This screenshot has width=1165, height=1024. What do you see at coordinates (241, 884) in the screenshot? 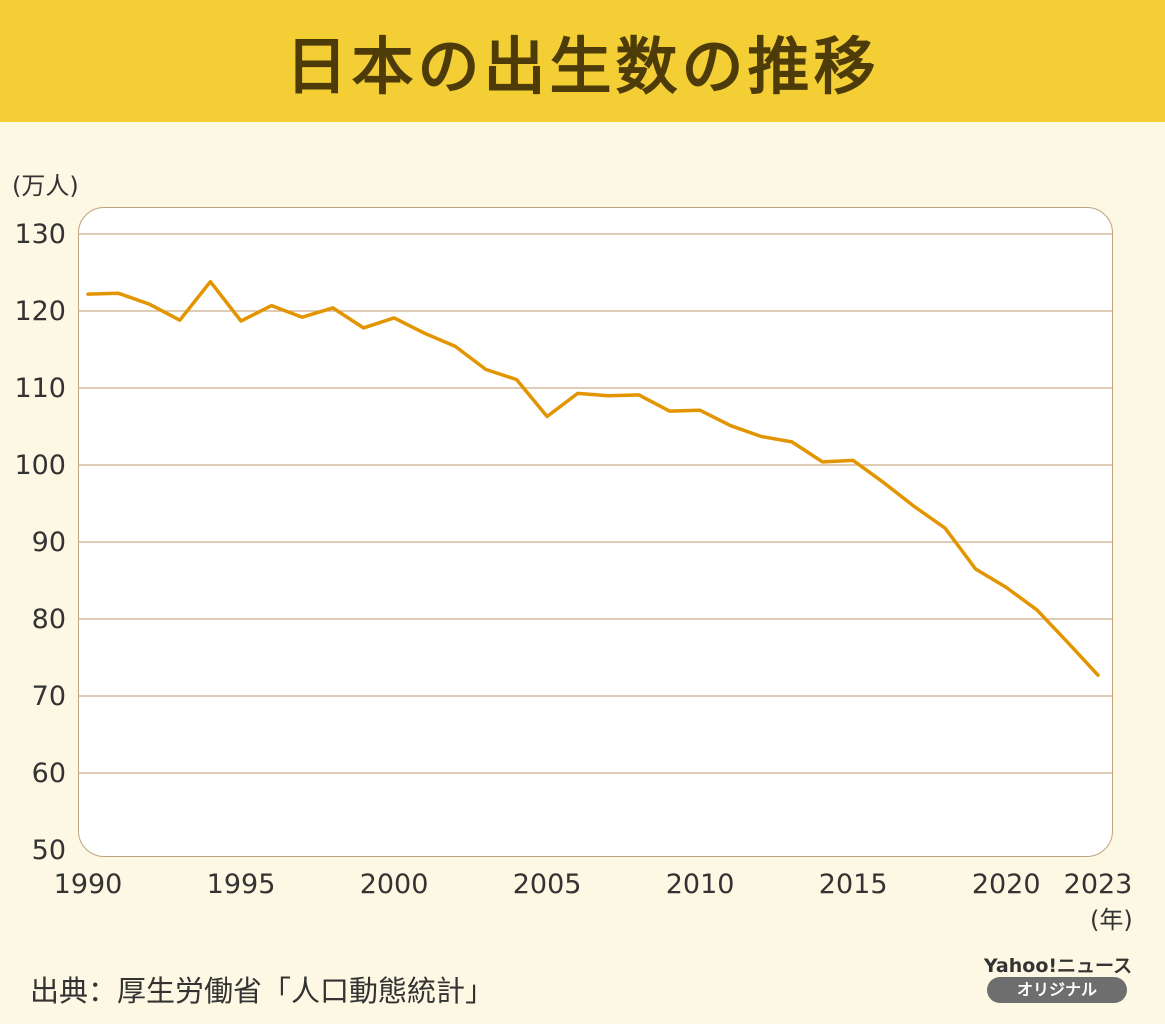
I see `x-tick-label: 1995` at bounding box center [241, 884].